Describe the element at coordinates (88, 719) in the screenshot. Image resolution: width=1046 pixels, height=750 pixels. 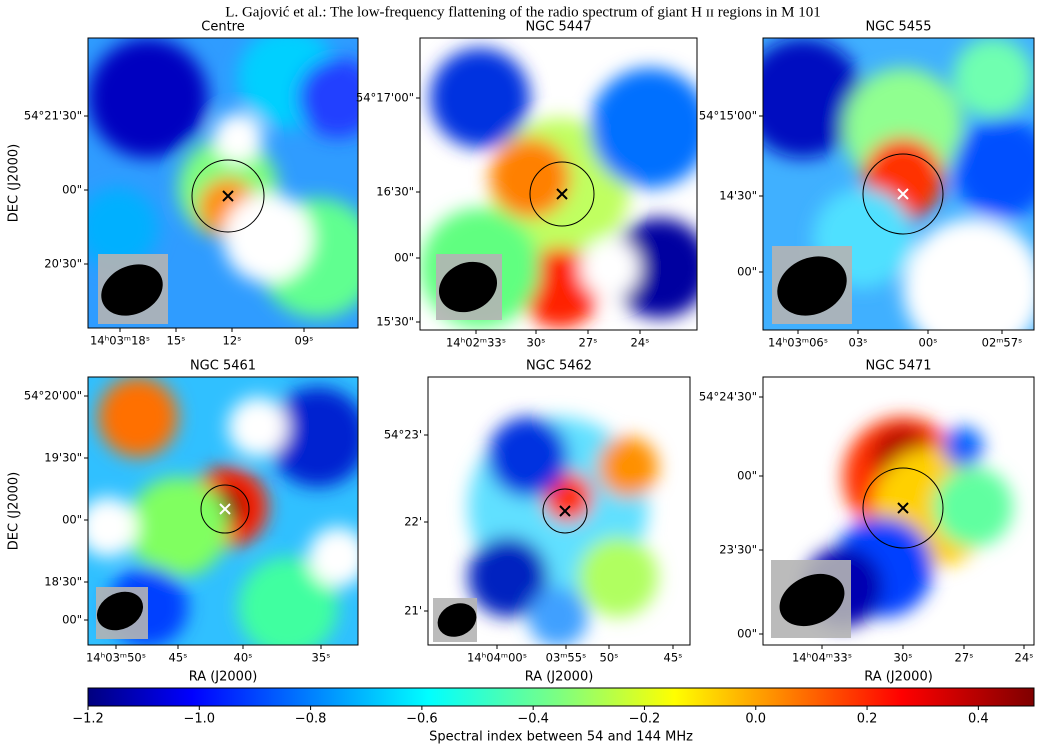
I see `colorbar-tick-label: −1.2` at that location.